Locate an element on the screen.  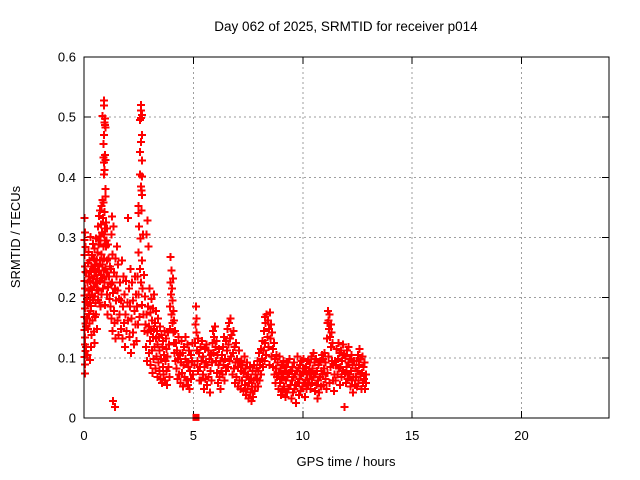
y-tick-label: 0.6 is located at coordinates (67, 57).